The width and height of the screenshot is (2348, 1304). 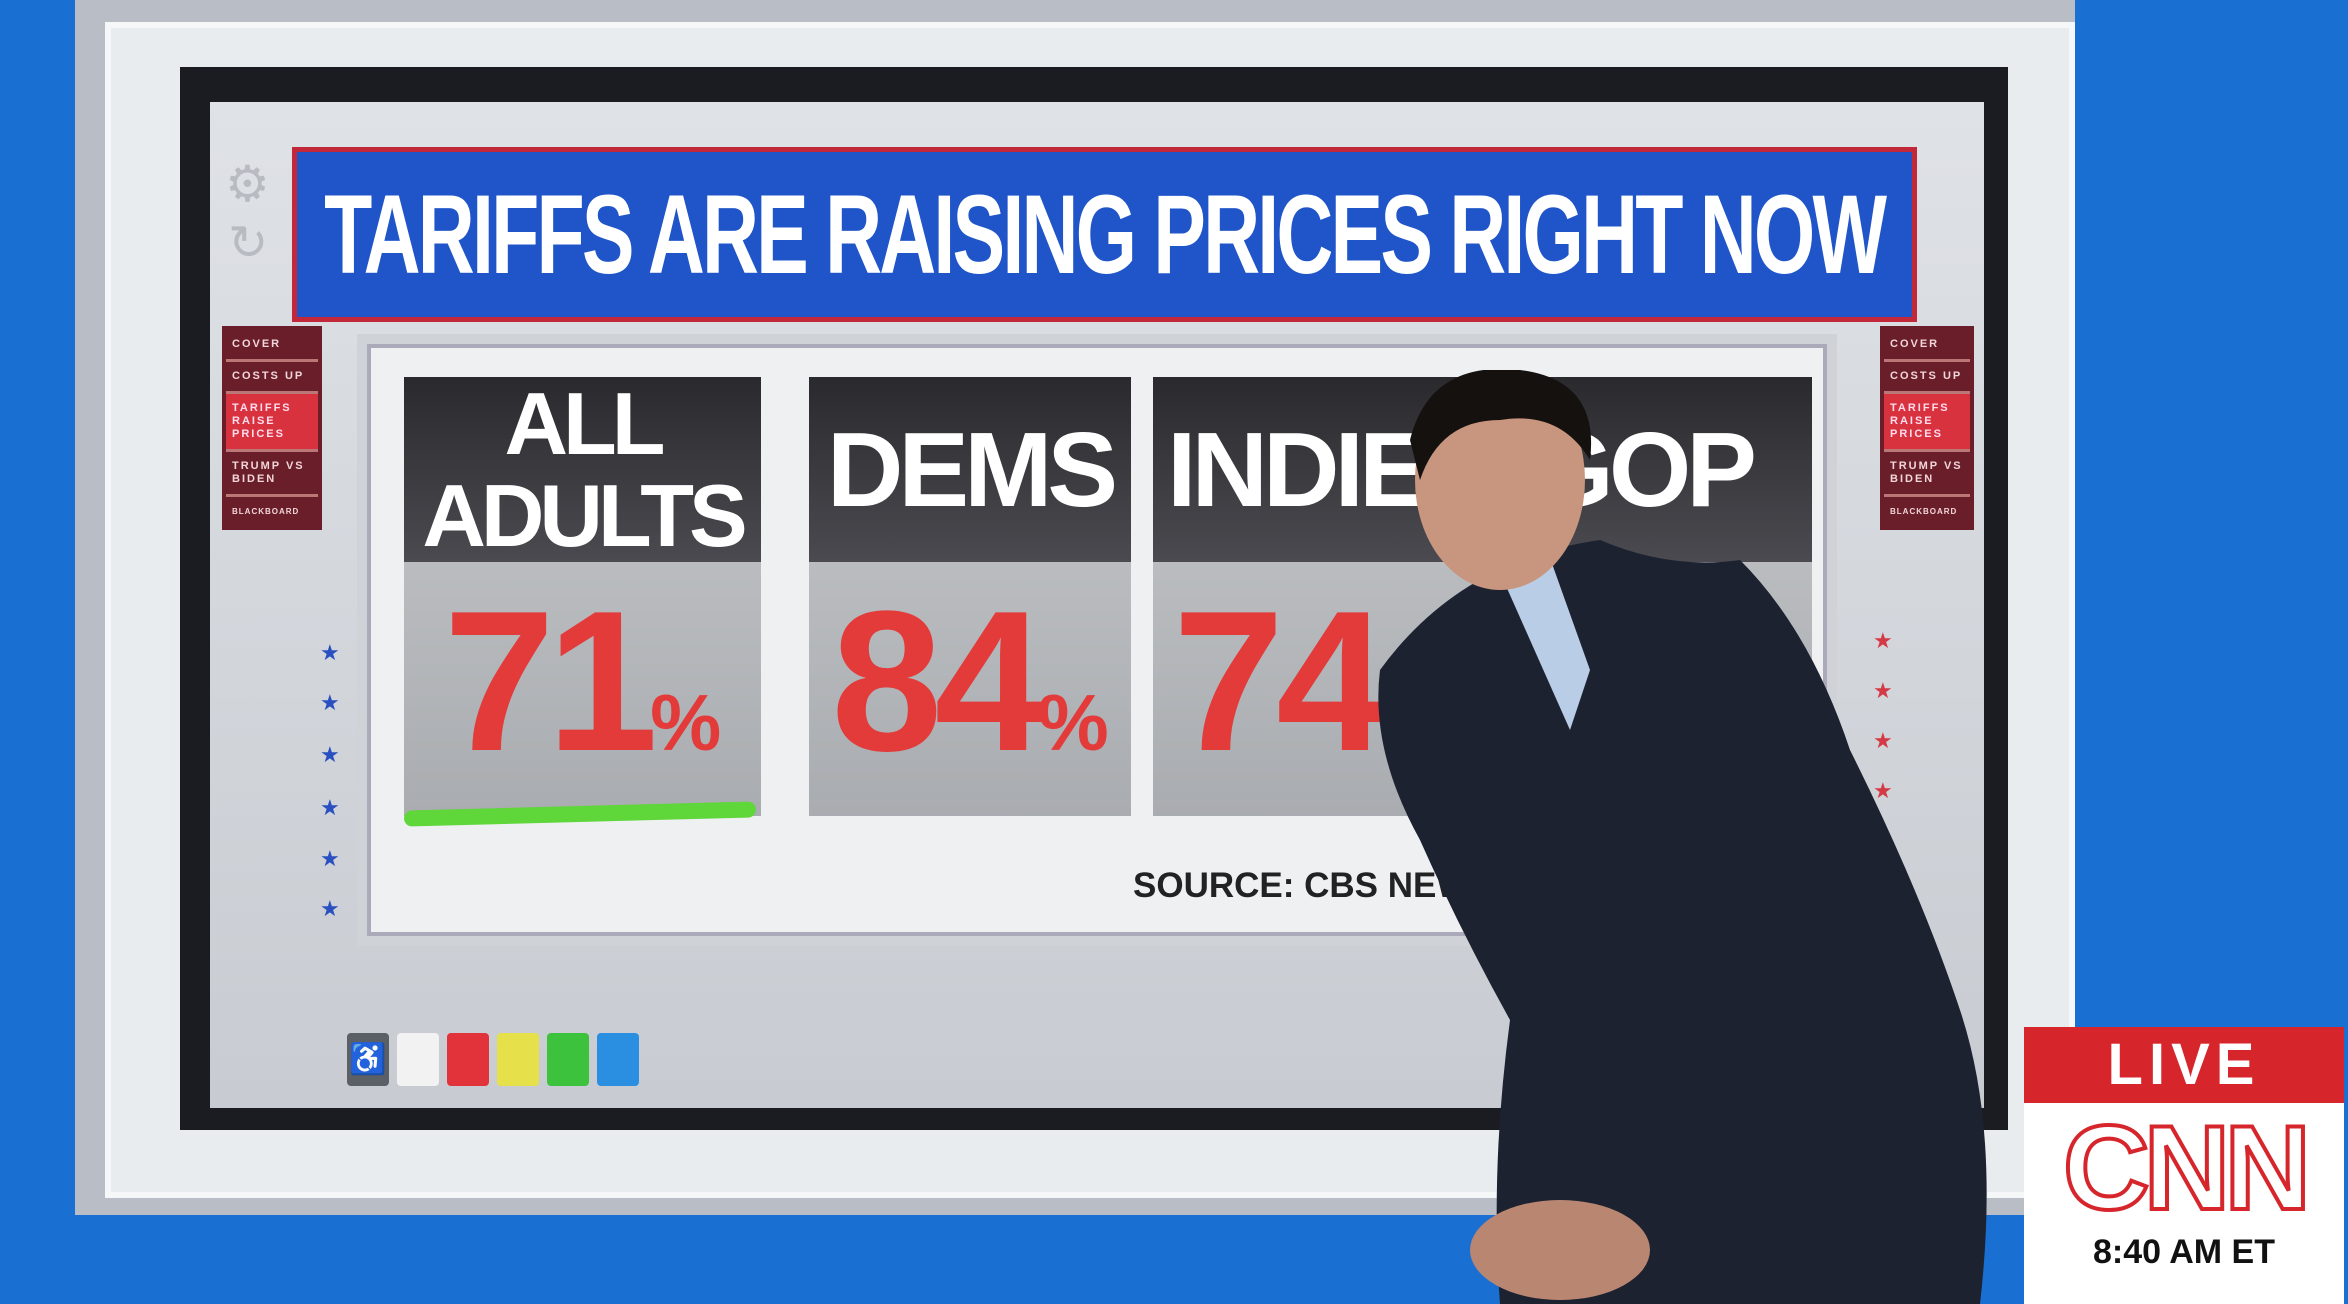 I want to click on card-label: DEMS, so click(x=970, y=469).